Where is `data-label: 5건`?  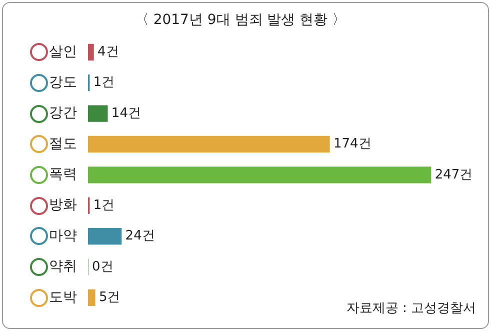 data-label: 5건 is located at coordinates (109, 298).